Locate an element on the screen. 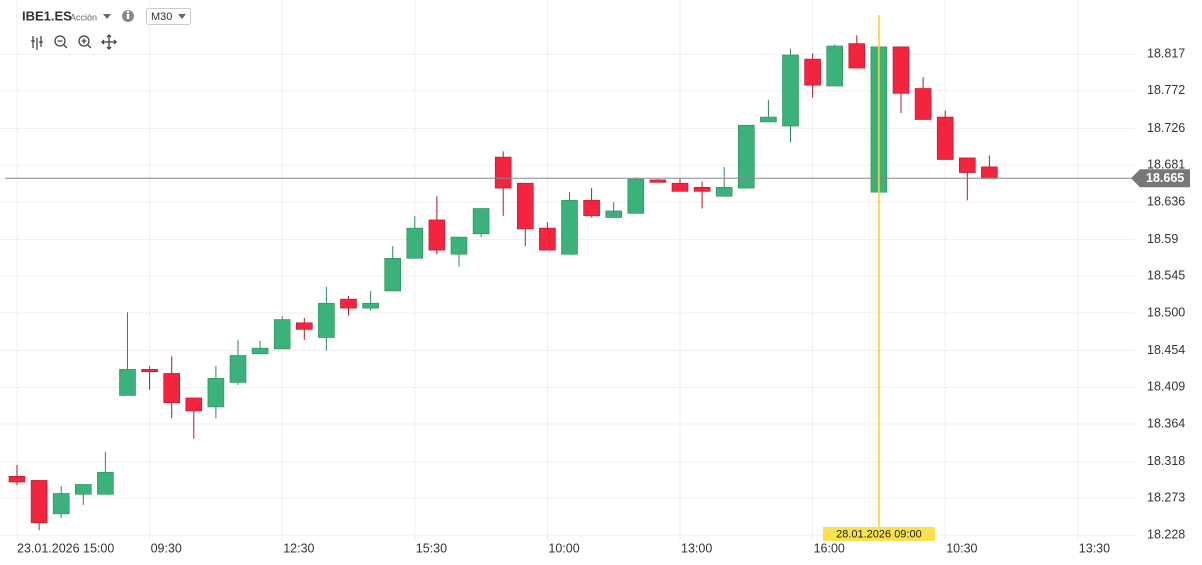 The width and height of the screenshot is (1202, 565). x-tick-label: 23.01.2026 15:00 is located at coordinates (65, 548).